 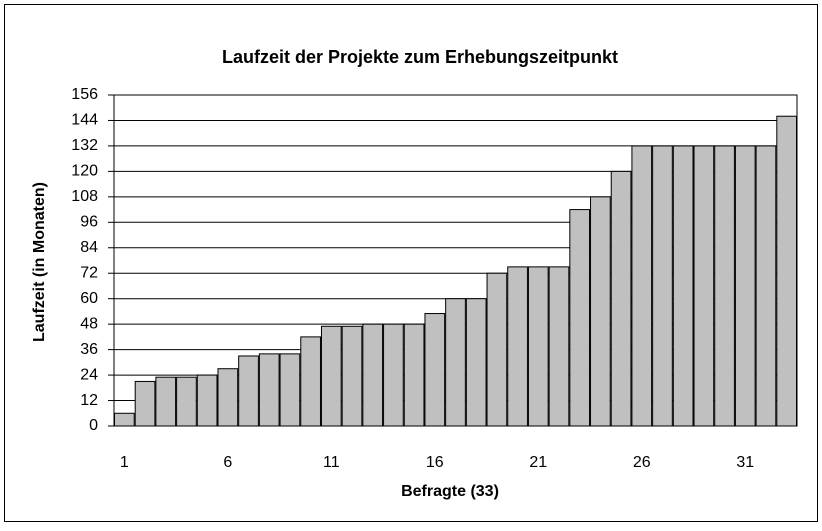 What do you see at coordinates (745, 462) in the screenshot?
I see `x-tick-label: 31` at bounding box center [745, 462].